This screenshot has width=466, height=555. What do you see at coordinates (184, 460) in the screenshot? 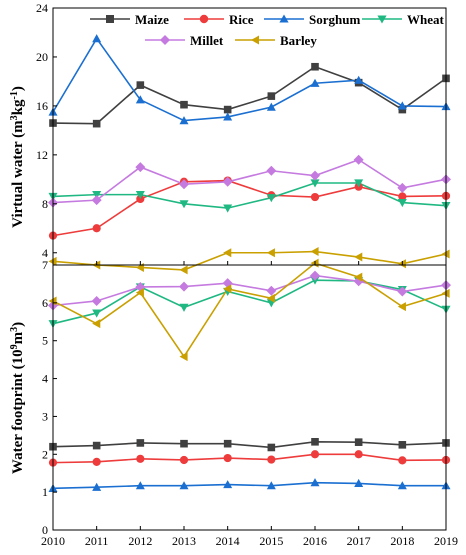
I see `bottom-point-rice-2013` at bounding box center [184, 460].